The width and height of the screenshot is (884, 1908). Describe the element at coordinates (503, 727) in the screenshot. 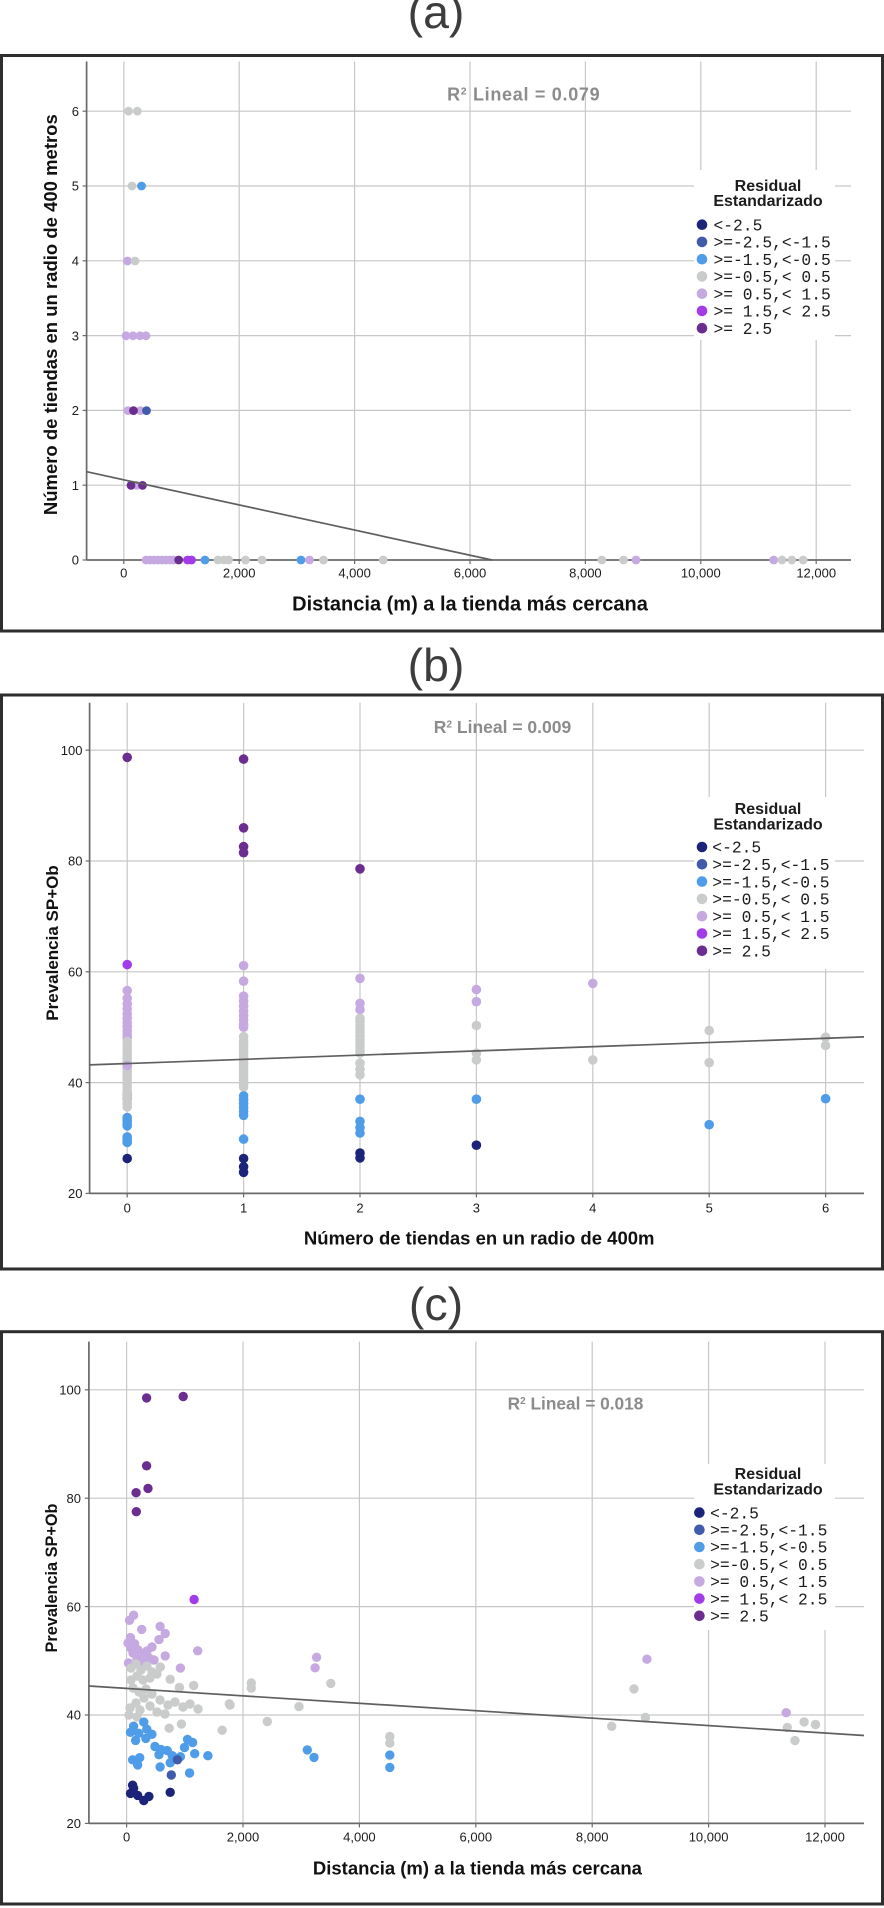

I see `svg-text: R2 Lineal = 0.009` at that location.